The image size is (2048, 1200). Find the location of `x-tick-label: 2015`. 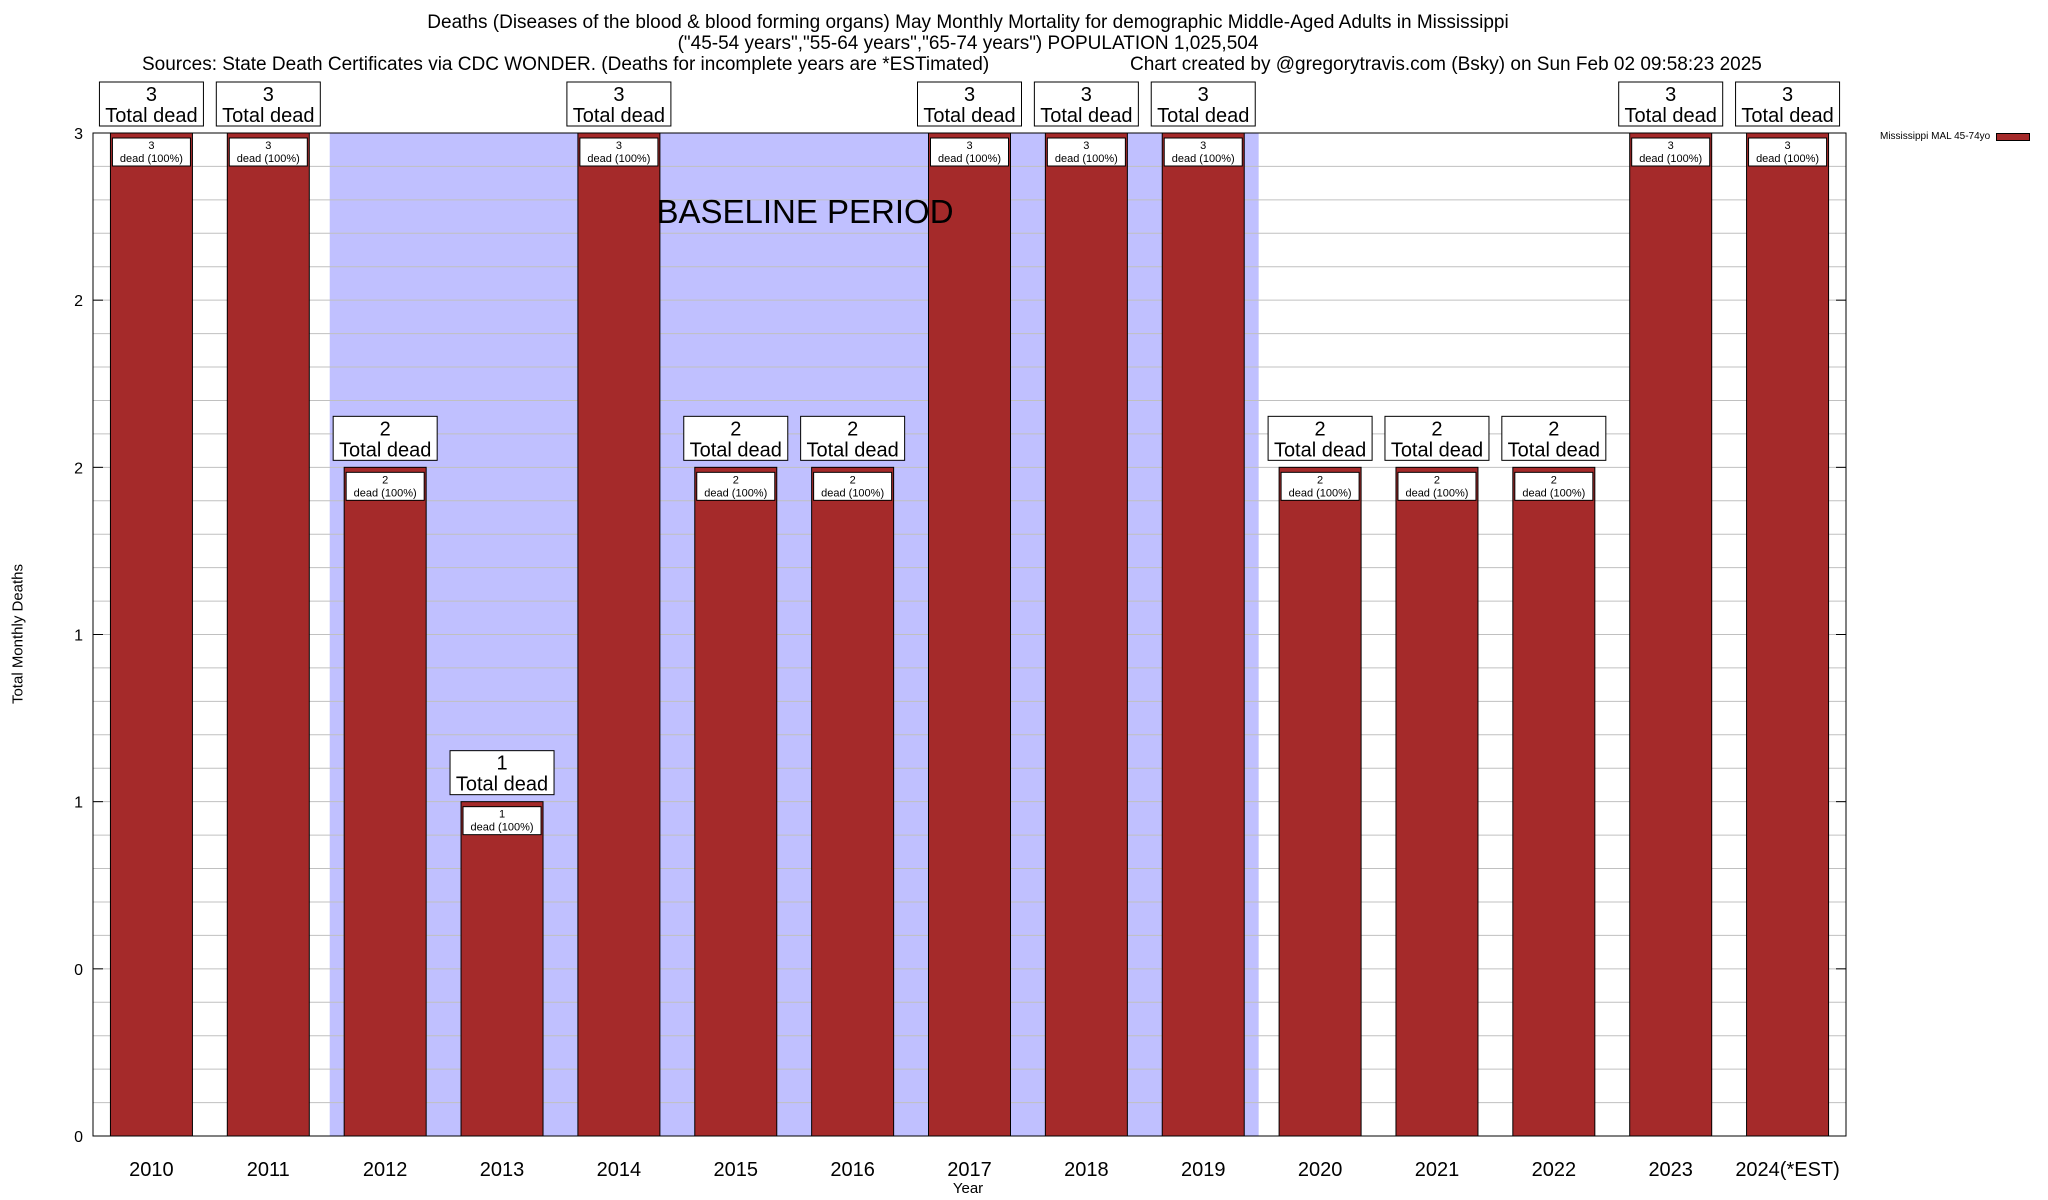

x-tick-label: 2015 is located at coordinates (736, 1170).